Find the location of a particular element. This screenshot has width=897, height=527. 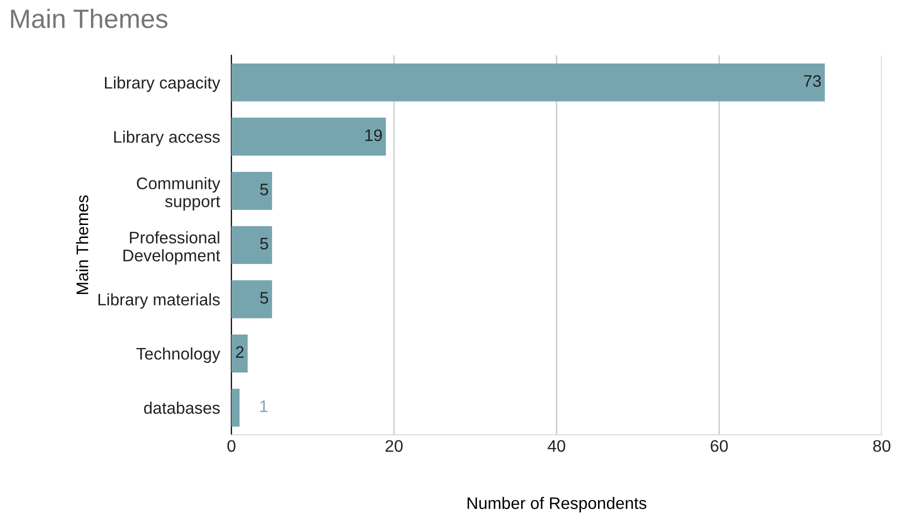

x-tick-label: 20 is located at coordinates (394, 446).